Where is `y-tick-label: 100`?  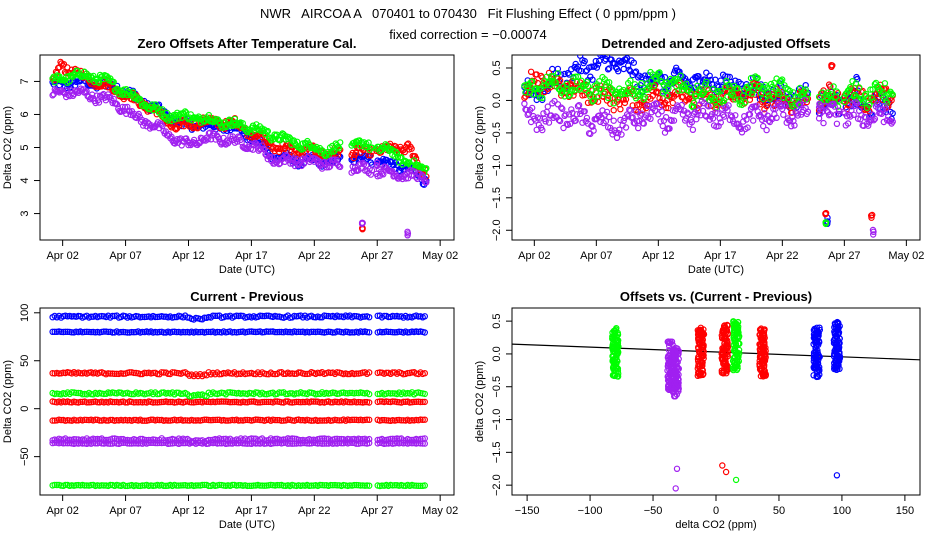
y-tick-label: 100 is located at coordinates (25, 313).